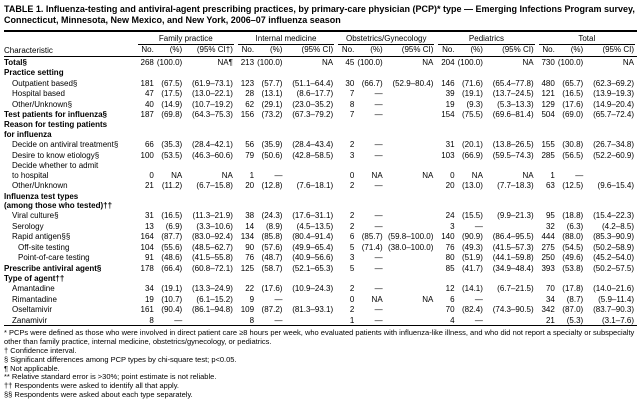 The height and width of the screenshot is (400, 641). I want to click on cell-no: 8, so click(352, 104).